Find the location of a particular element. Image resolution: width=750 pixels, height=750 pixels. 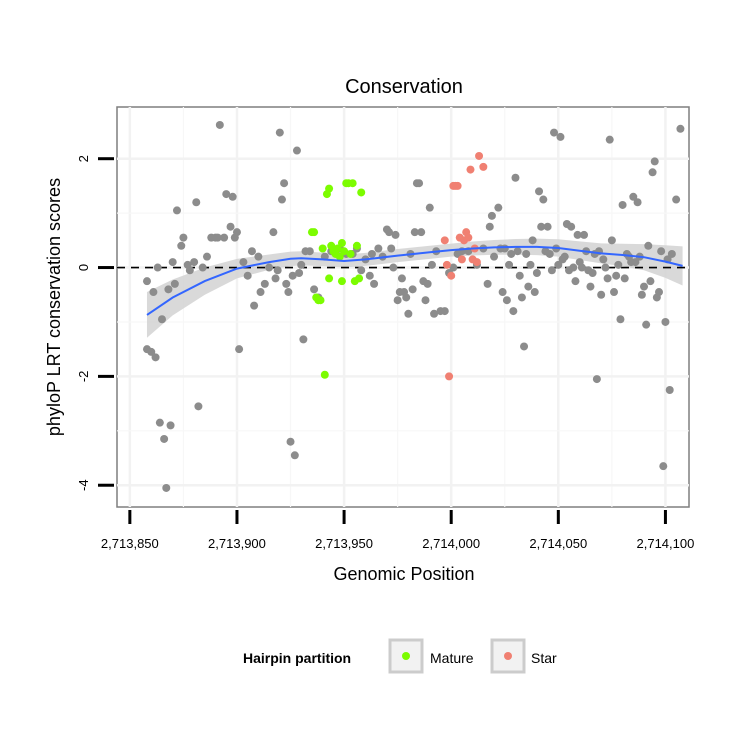

x-tick-label: 2,713,950 is located at coordinates (344, 543).